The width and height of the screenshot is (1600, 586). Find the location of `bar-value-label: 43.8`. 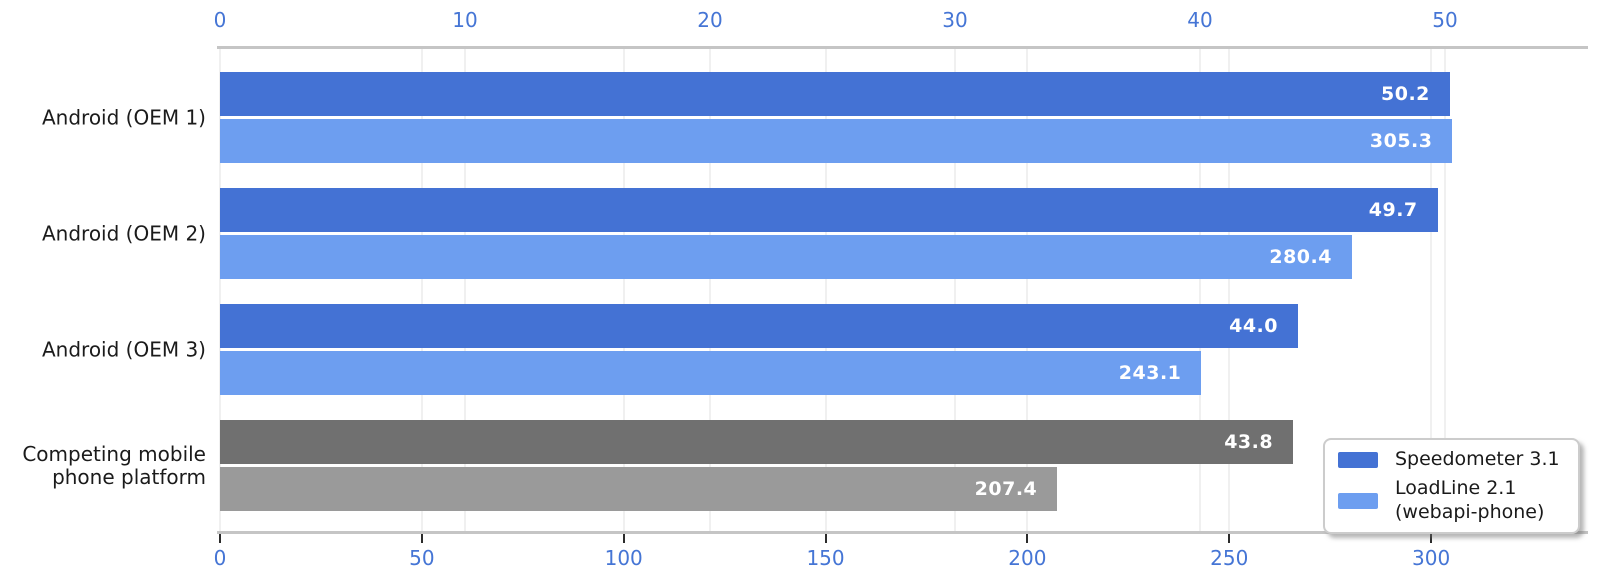

bar-value-label: 43.8 is located at coordinates (1249, 442).